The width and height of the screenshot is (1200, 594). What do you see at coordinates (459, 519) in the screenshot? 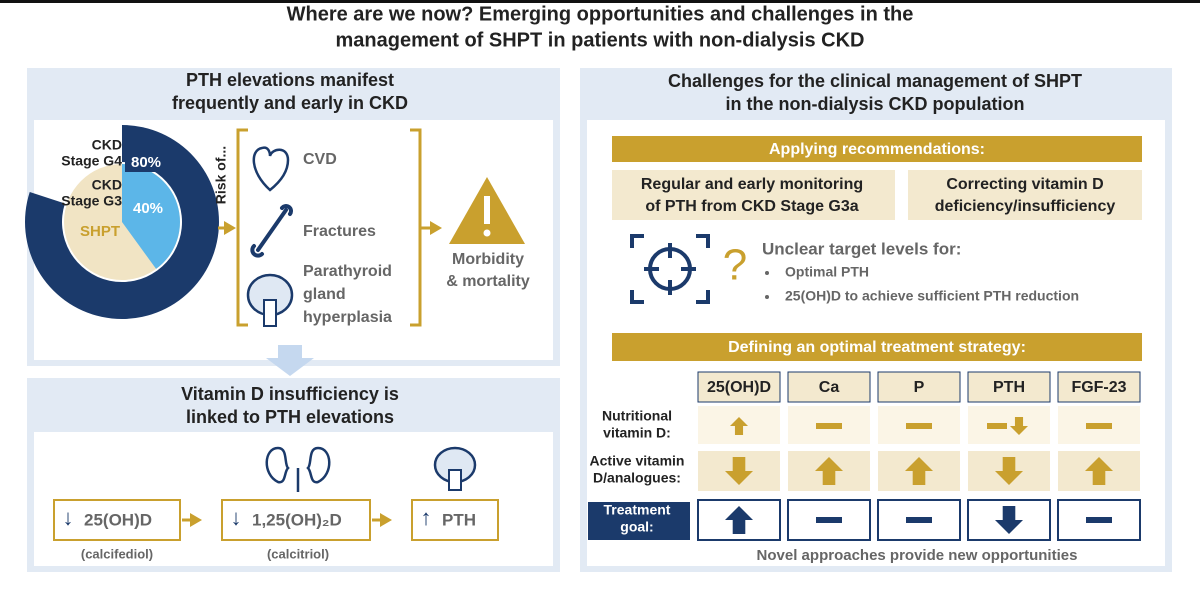
I see `step-text: PTH` at bounding box center [459, 519].